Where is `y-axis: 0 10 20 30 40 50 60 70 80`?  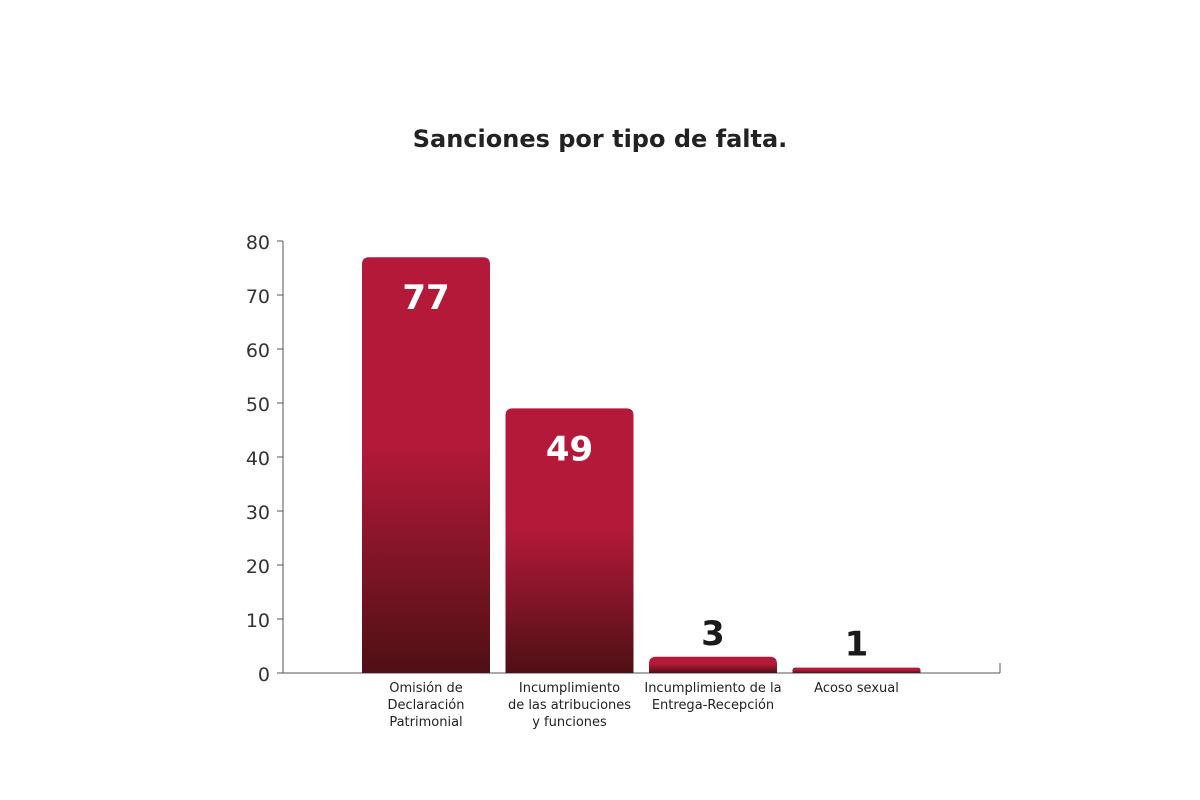
y-axis: 0 10 20 30 40 50 60 70 80 is located at coordinates (265, 459).